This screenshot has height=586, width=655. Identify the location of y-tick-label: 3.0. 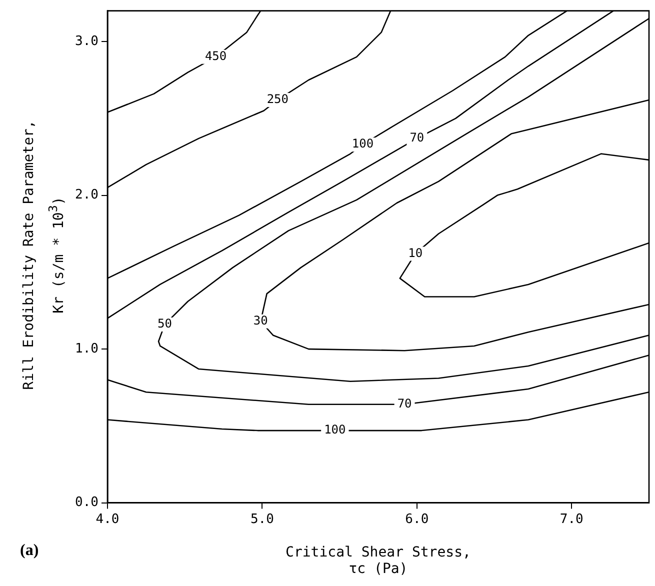
(86, 41).